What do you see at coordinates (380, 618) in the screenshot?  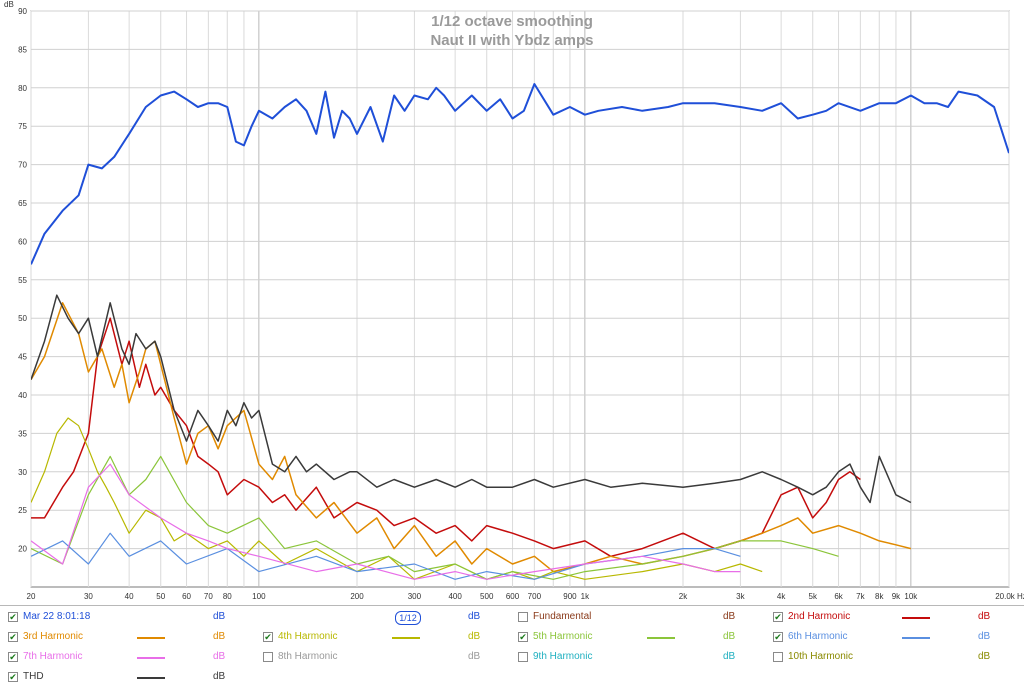 I see `legend-item-1-12: 1/12 dB` at bounding box center [380, 618].